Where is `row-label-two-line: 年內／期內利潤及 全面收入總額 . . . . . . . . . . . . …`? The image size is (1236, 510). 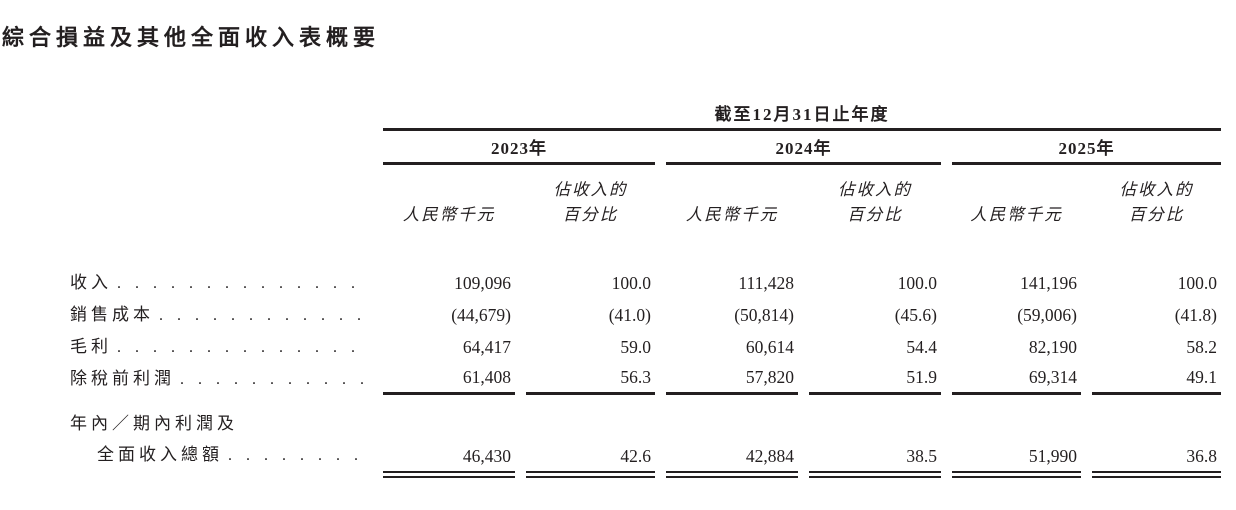 row-label-two-line: 年內／期內利潤及 全面收入總額 . . . . . . . . . . . . … is located at coordinates (217, 442).